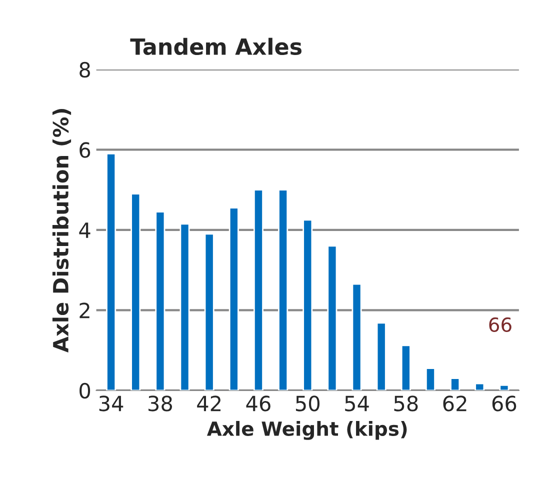 The width and height of the screenshot is (535, 479). Describe the element at coordinates (85, 310) in the screenshot. I see `y-tick-label: 2` at that location.